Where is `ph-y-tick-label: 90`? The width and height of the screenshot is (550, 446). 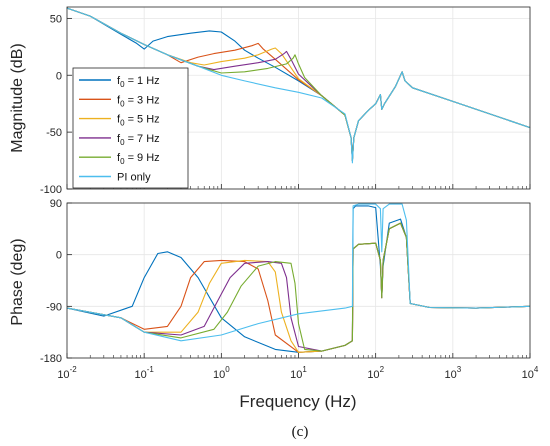 ph-y-tick-label: 90 is located at coordinates (56, 204).